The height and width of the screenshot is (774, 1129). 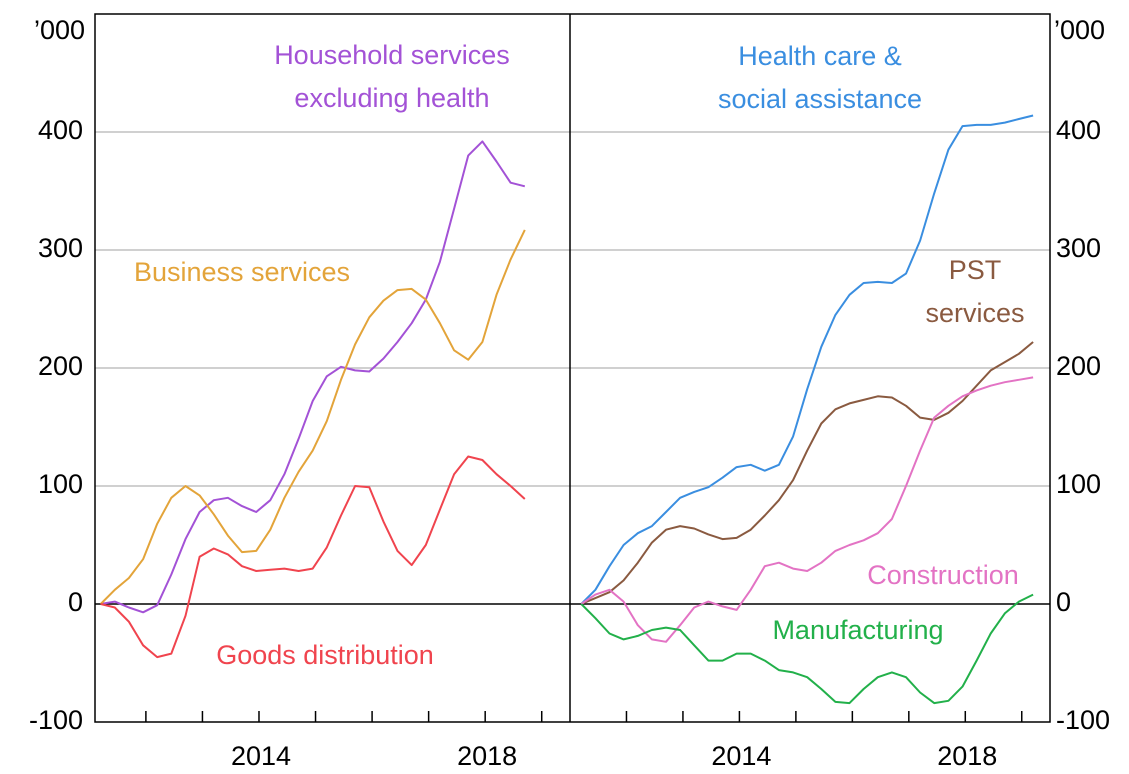 What do you see at coordinates (820, 56) in the screenshot?
I see `series-label: Health care &` at bounding box center [820, 56].